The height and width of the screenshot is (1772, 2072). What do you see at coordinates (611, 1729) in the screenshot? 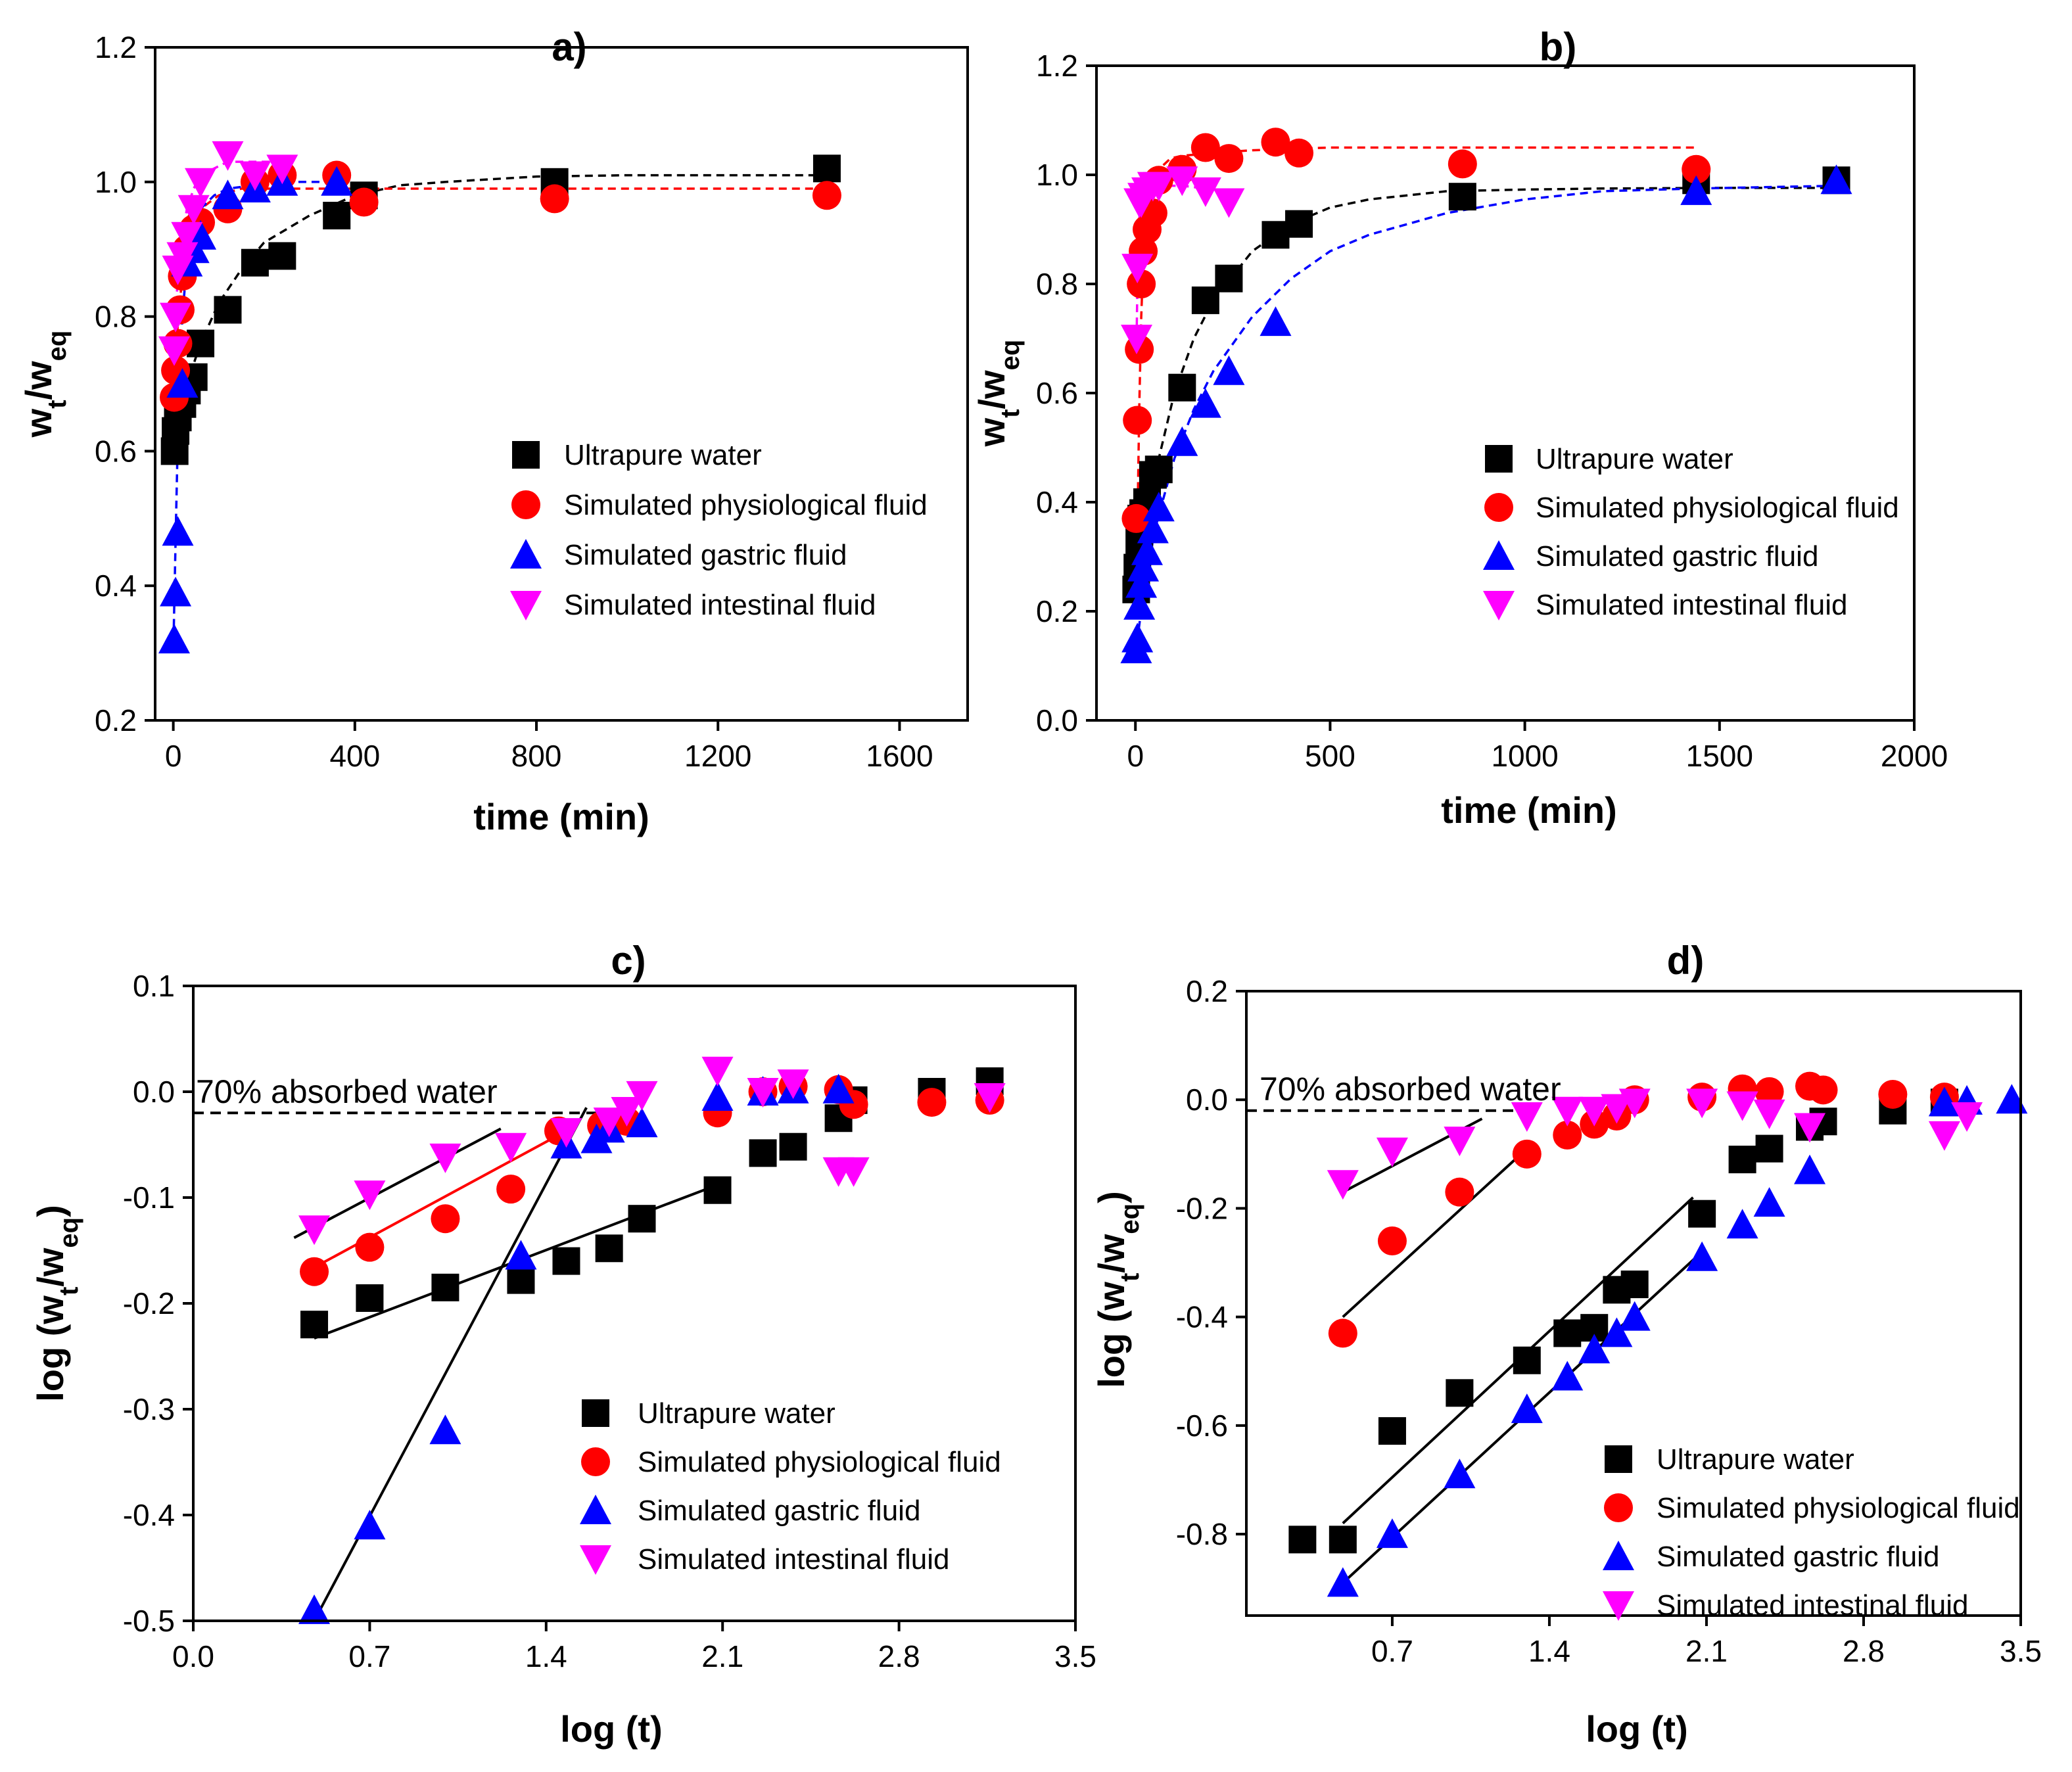
I see `panel-c-x-label: log (t)` at bounding box center [611, 1729].